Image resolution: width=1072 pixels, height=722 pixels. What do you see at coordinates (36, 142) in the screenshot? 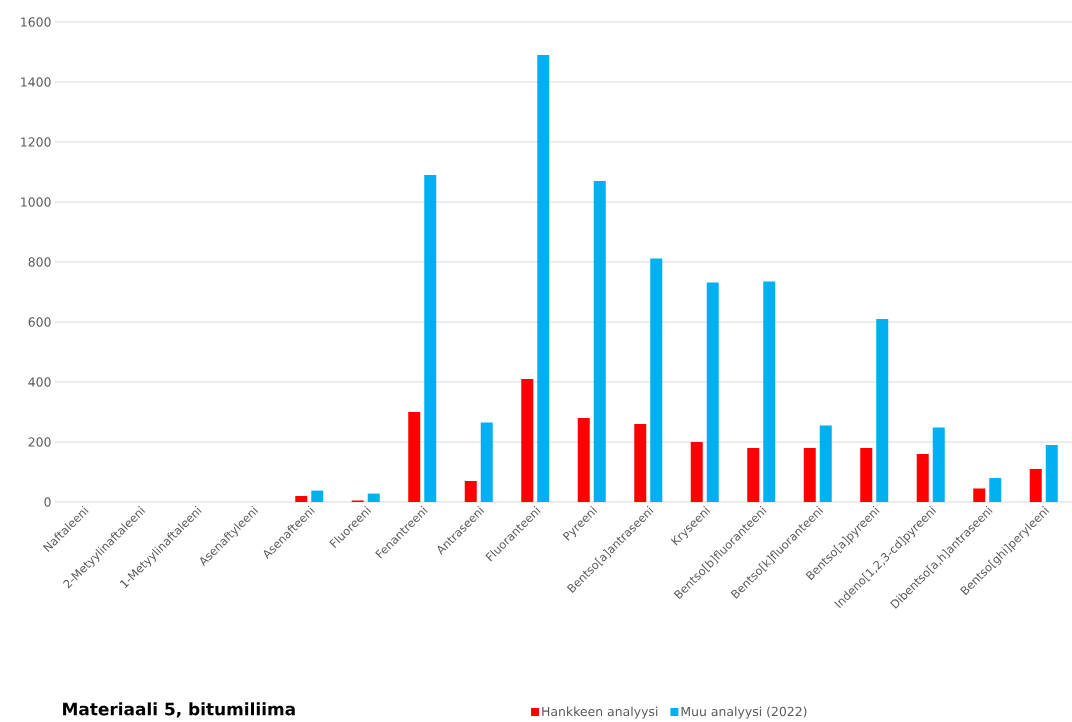
I see `y-tick-label: 1200` at bounding box center [36, 142].